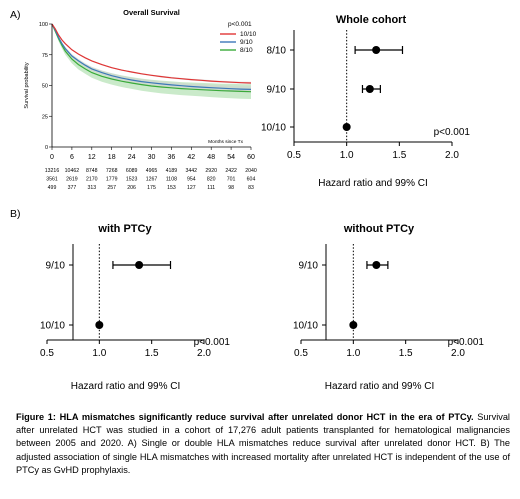 Image resolution: width=520 pixels, height=499 pixels. I want to click on km-at-risk-value: 98, so click(231, 188).